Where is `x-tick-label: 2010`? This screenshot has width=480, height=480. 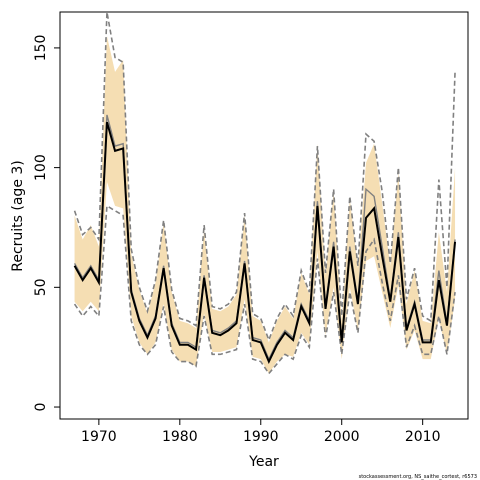 x-tick-label: 2010 is located at coordinates (423, 437).